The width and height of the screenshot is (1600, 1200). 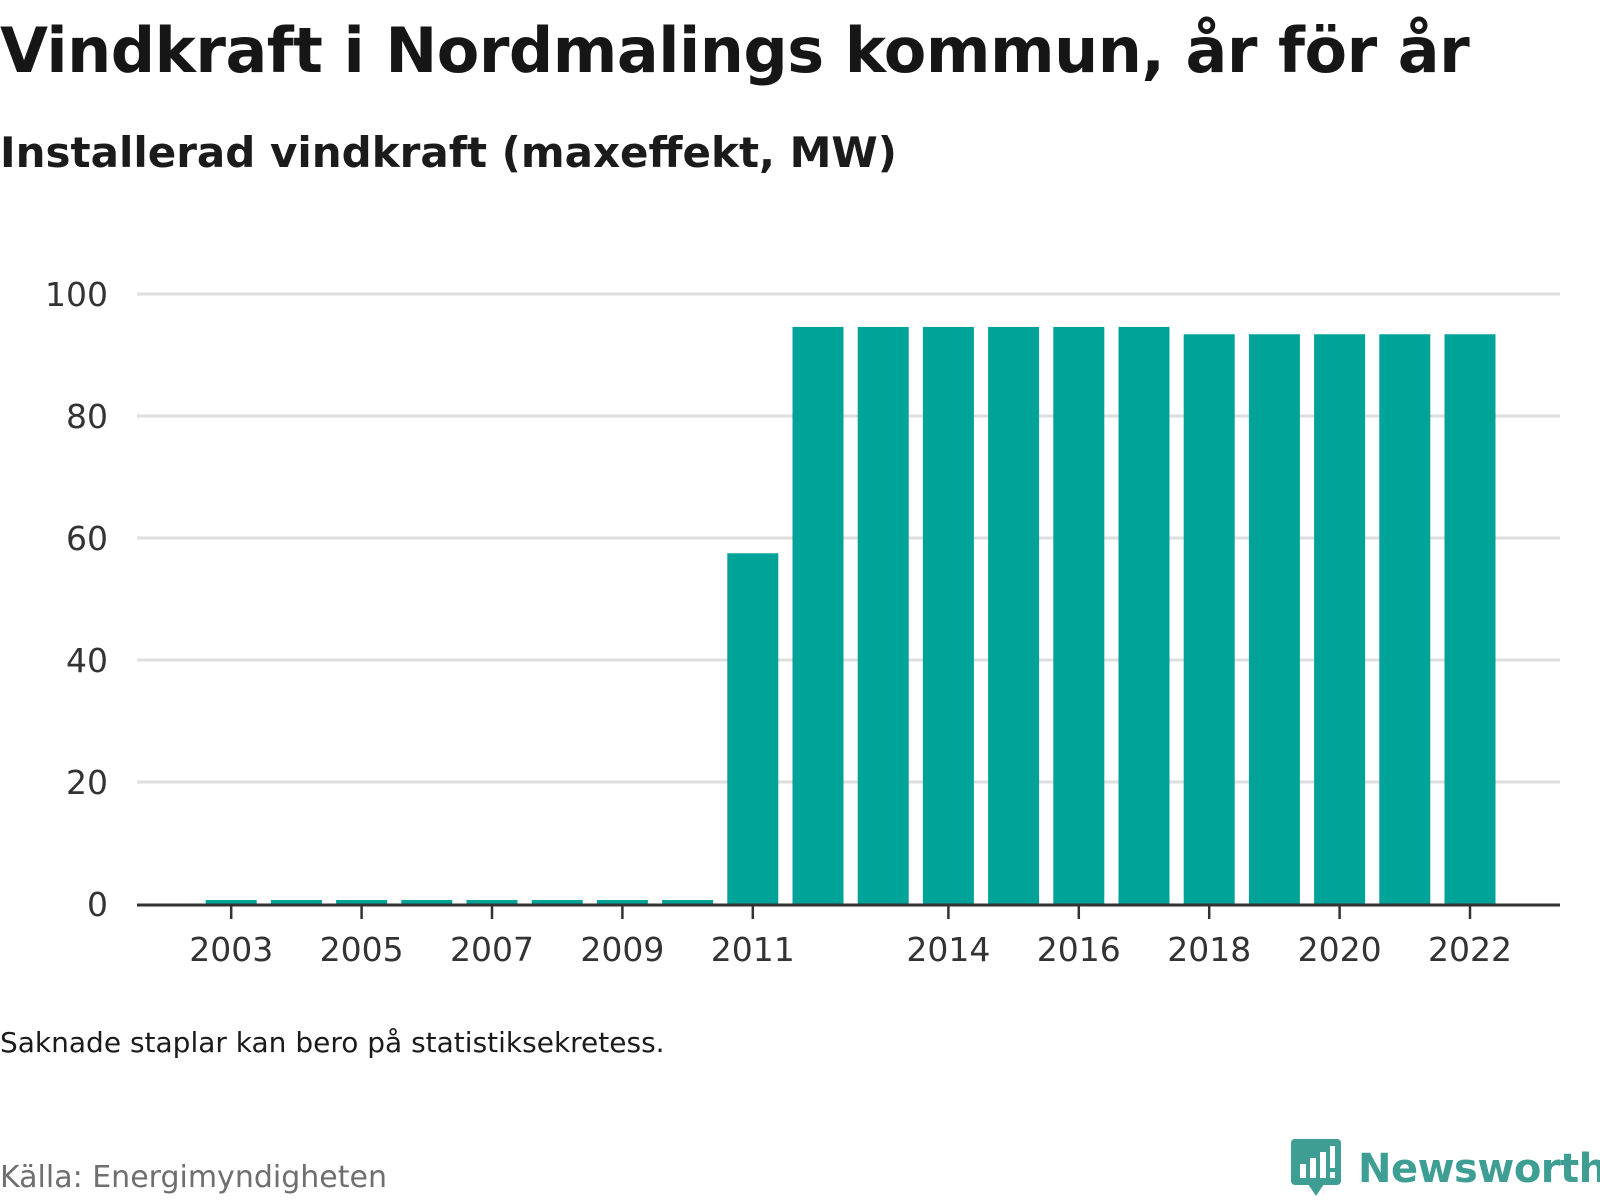 What do you see at coordinates (1014, 615) in the screenshot?
I see `bar-2015` at bounding box center [1014, 615].